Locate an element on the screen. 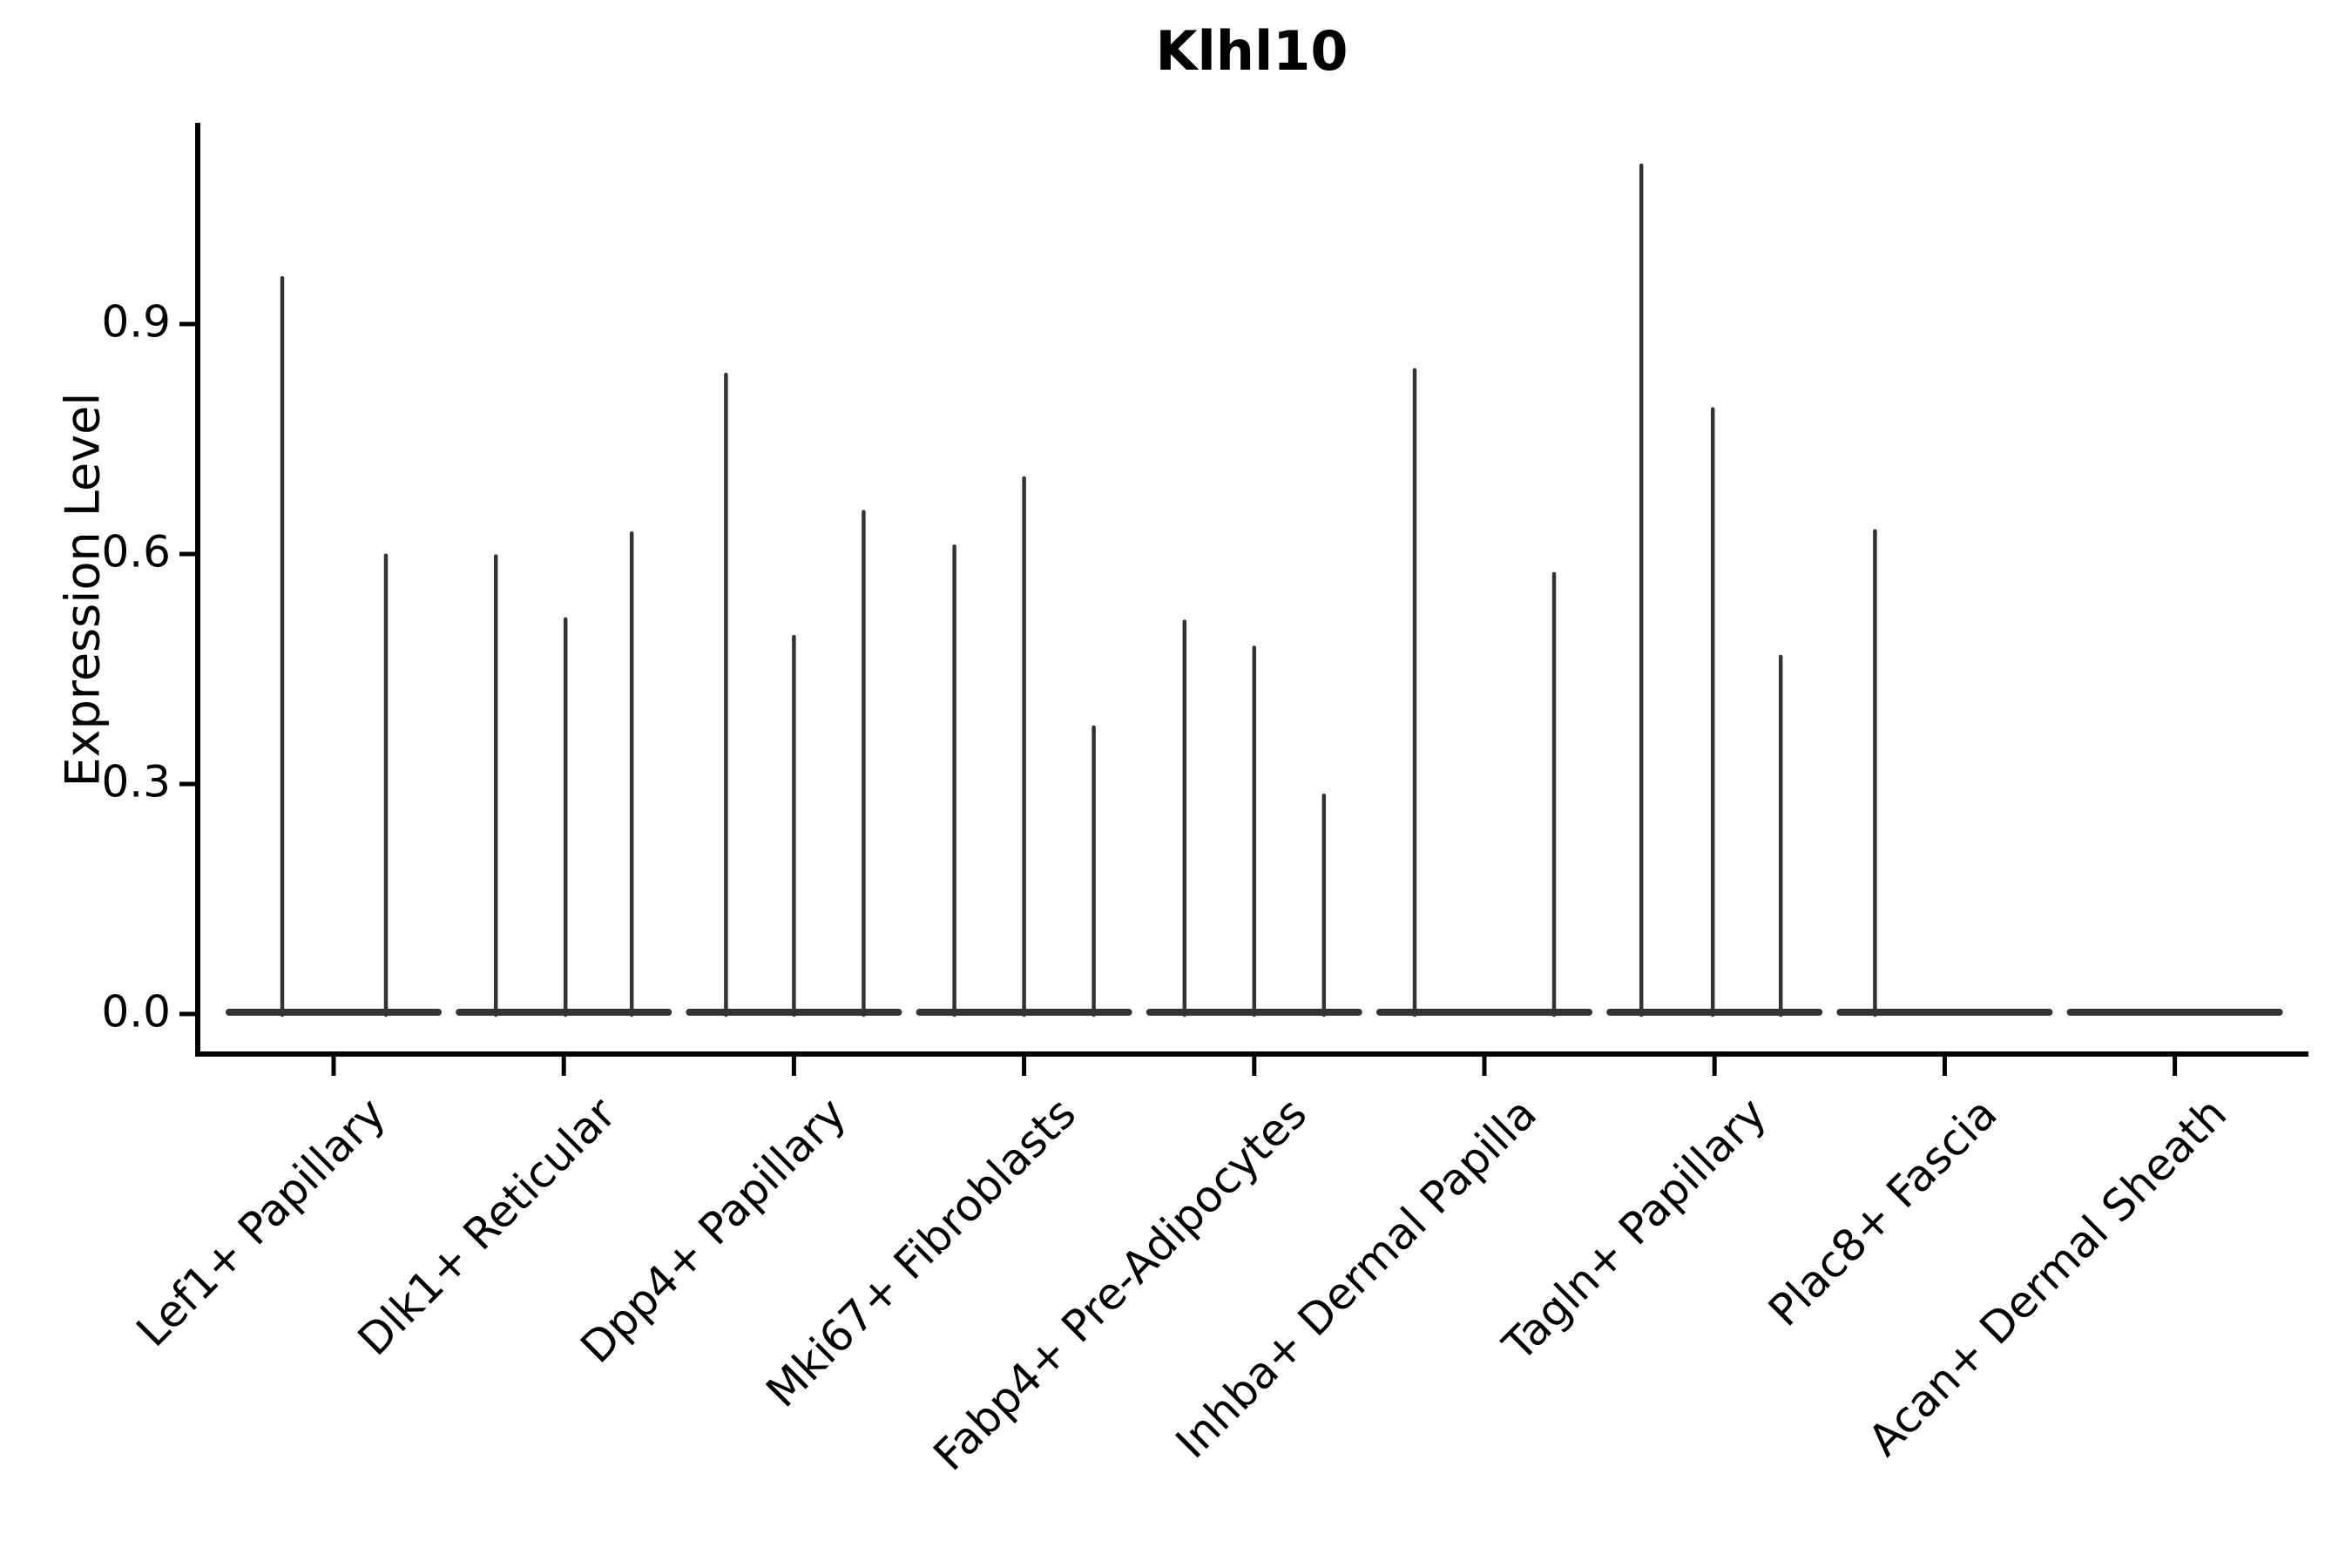 Image resolution: width=2352 pixels, height=1568 pixels. y-tick-label: 0.0 is located at coordinates (136, 1012).